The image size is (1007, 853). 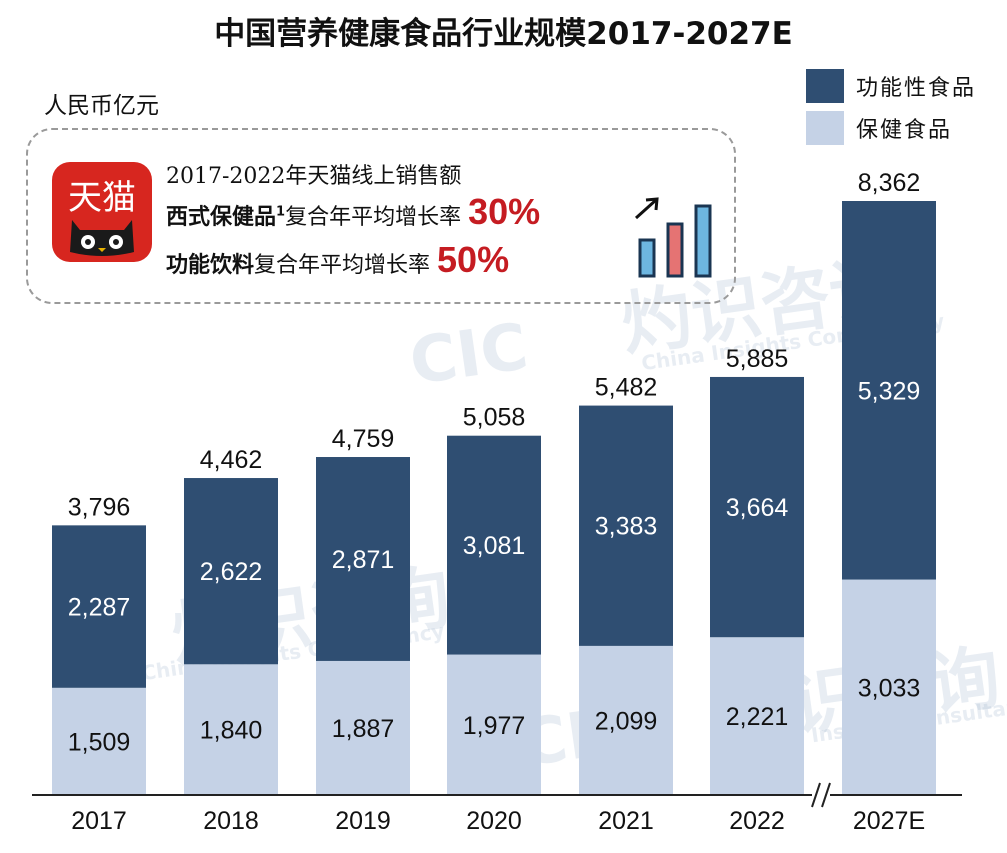 What do you see at coordinates (626, 388) in the screenshot?
I see `label-total-2021: 5,482` at bounding box center [626, 388].